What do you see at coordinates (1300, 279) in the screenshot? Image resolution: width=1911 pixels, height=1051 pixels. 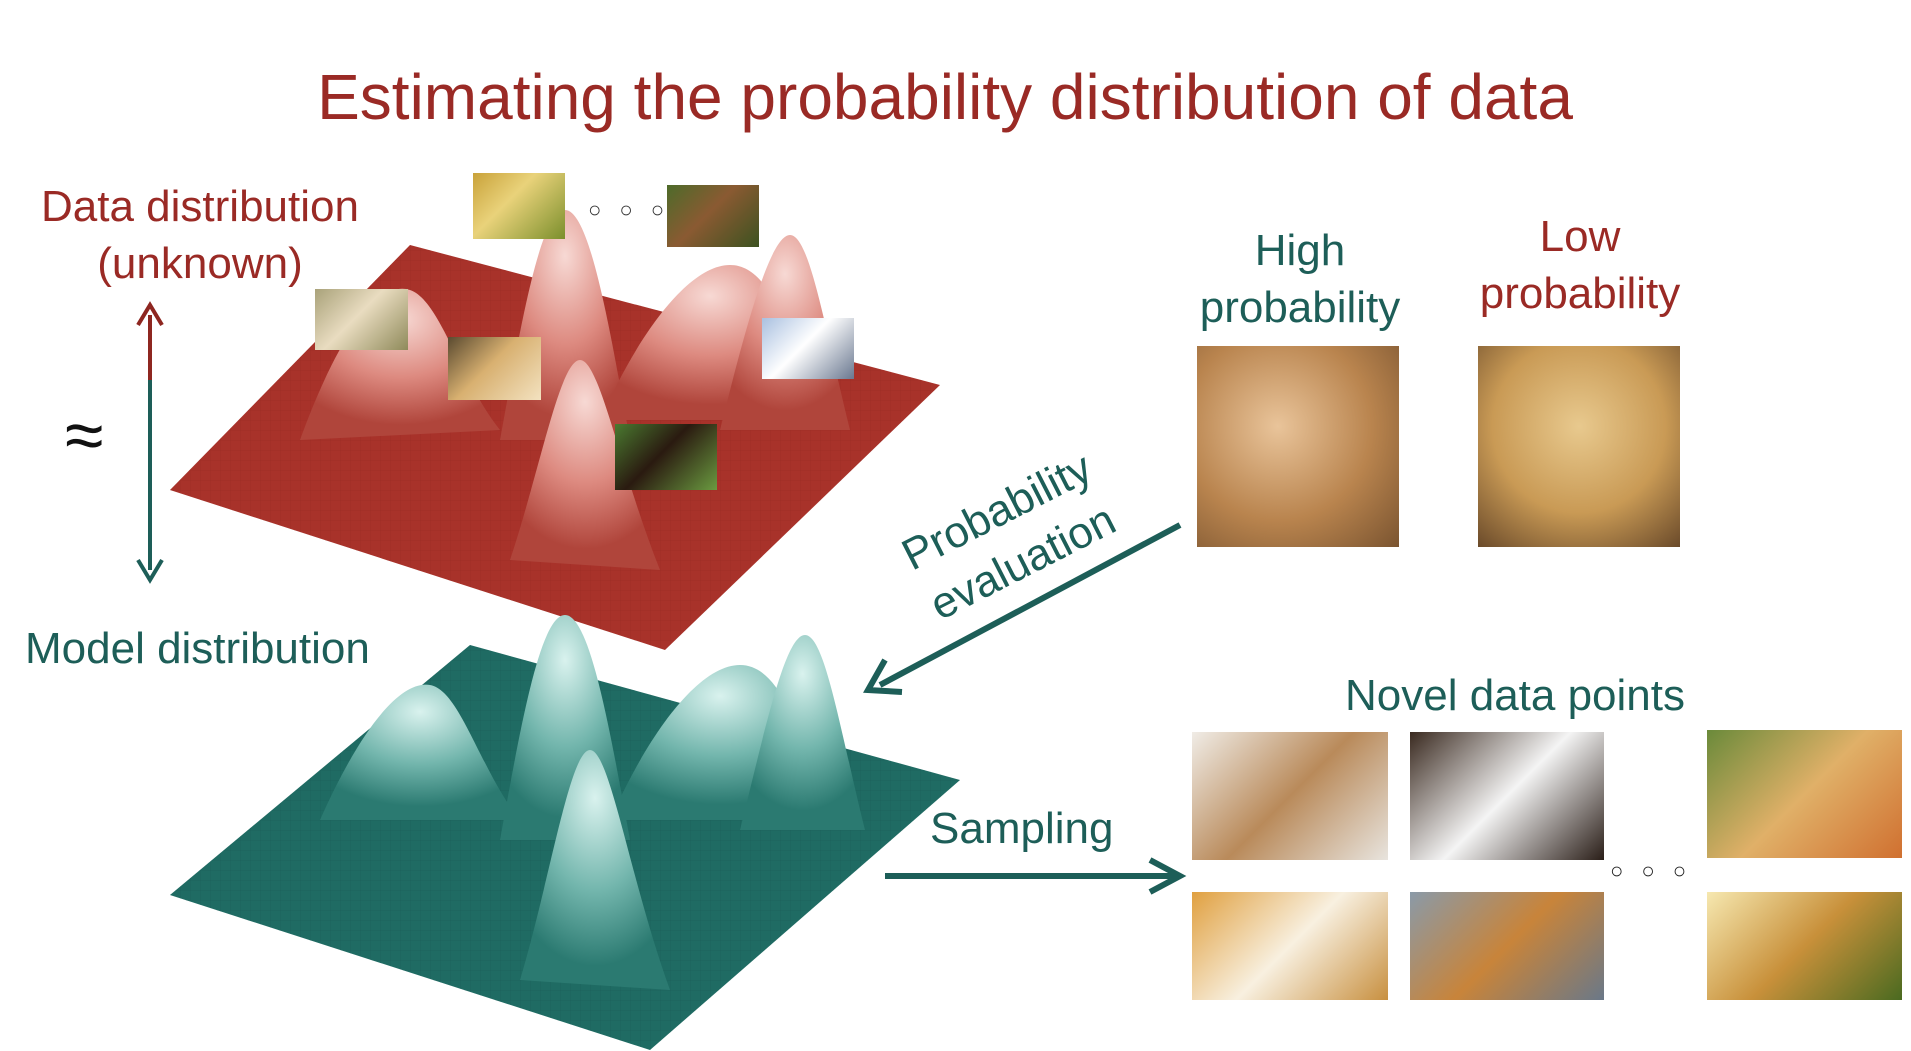 I see `high-probability-label: High probability` at bounding box center [1300, 279].